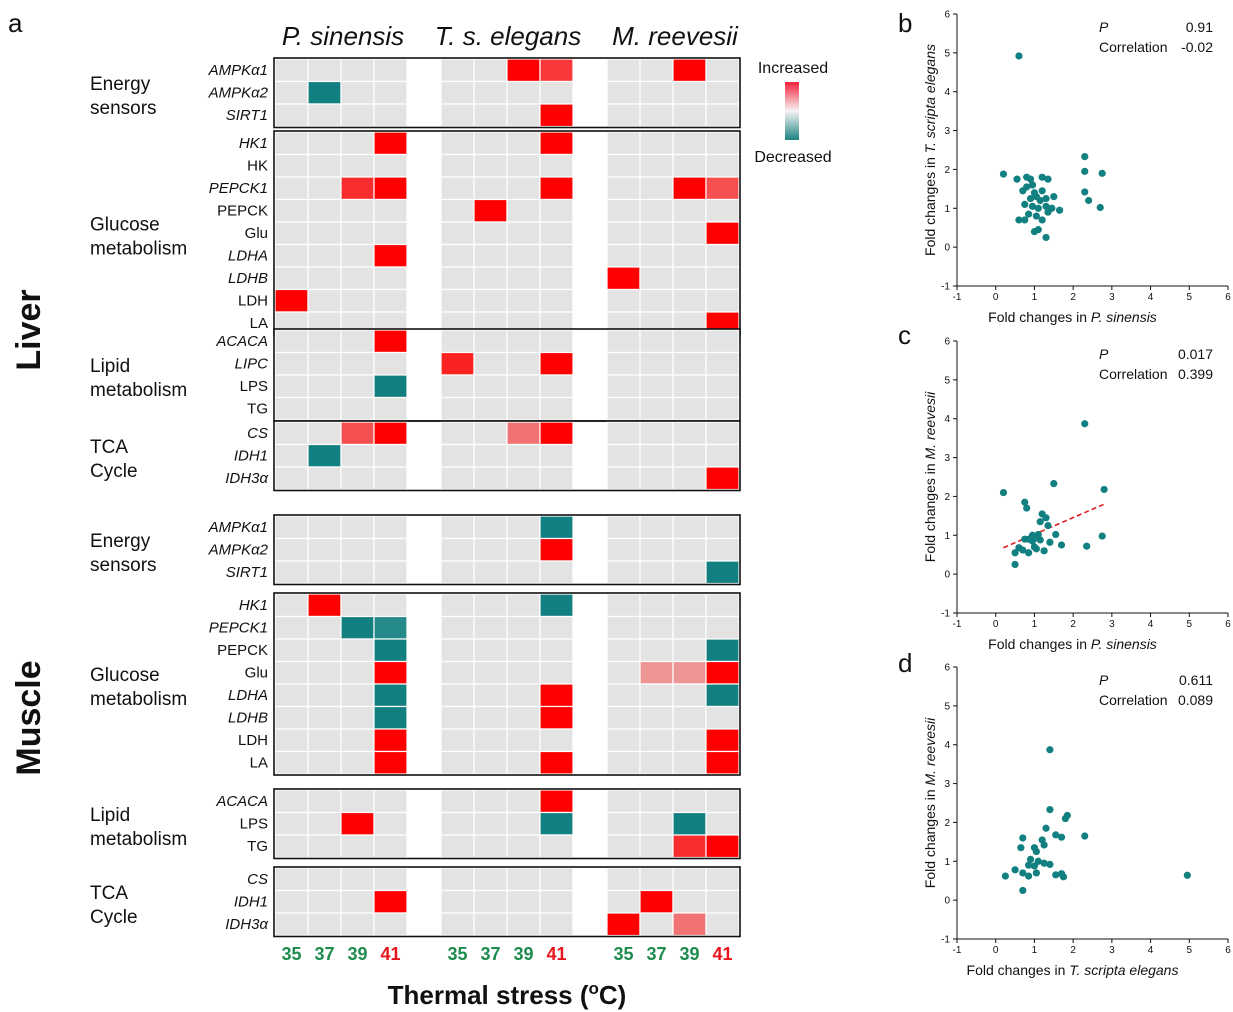  Describe the element at coordinates (251, 902) in the screenshot. I see `gene-label: IDH1` at that location.